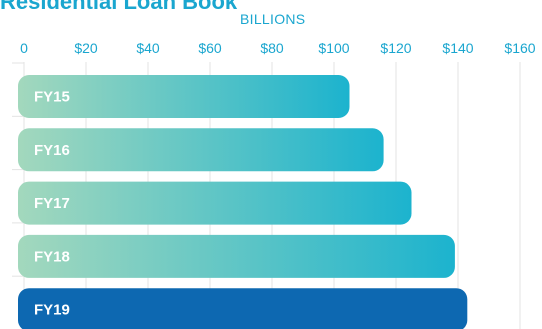 This screenshot has width=542, height=329. Describe the element at coordinates (52, 310) in the screenshot. I see `bar-label-fy19: FY19` at that location.